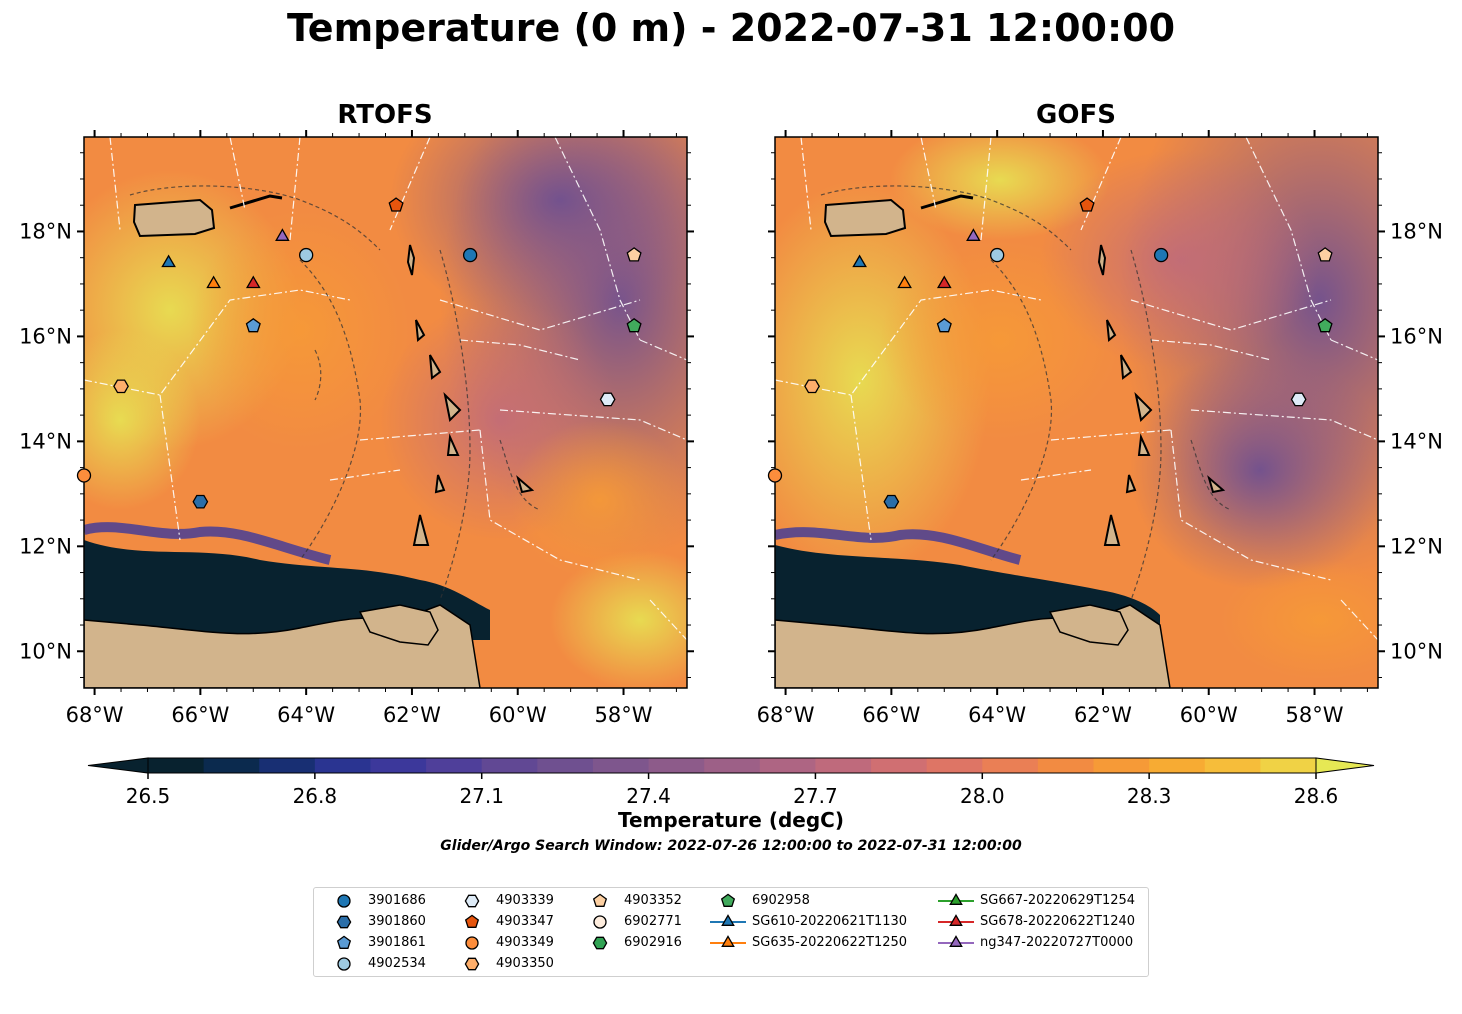 The image size is (1462, 1014). What do you see at coordinates (1103, 715) in the screenshot?
I see `lon-tick-label: 62°W` at bounding box center [1103, 715].